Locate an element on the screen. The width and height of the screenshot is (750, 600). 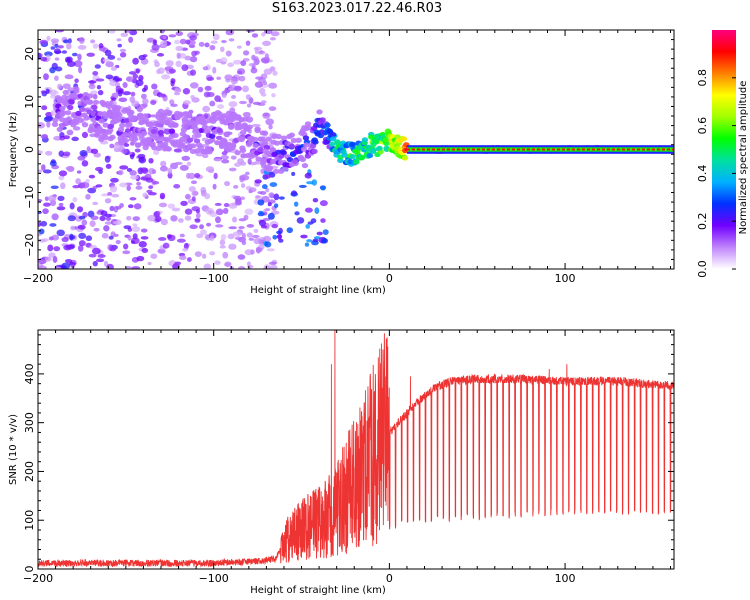
colorbar-tick-label: 0.2 is located at coordinates (702, 221).